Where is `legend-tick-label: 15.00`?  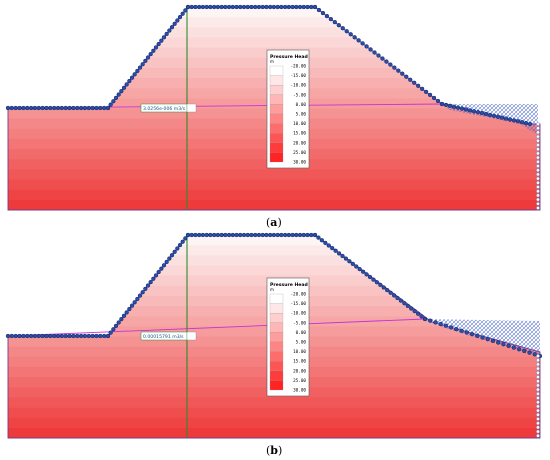
legend-tick-label: 15.00 is located at coordinates (299, 362).